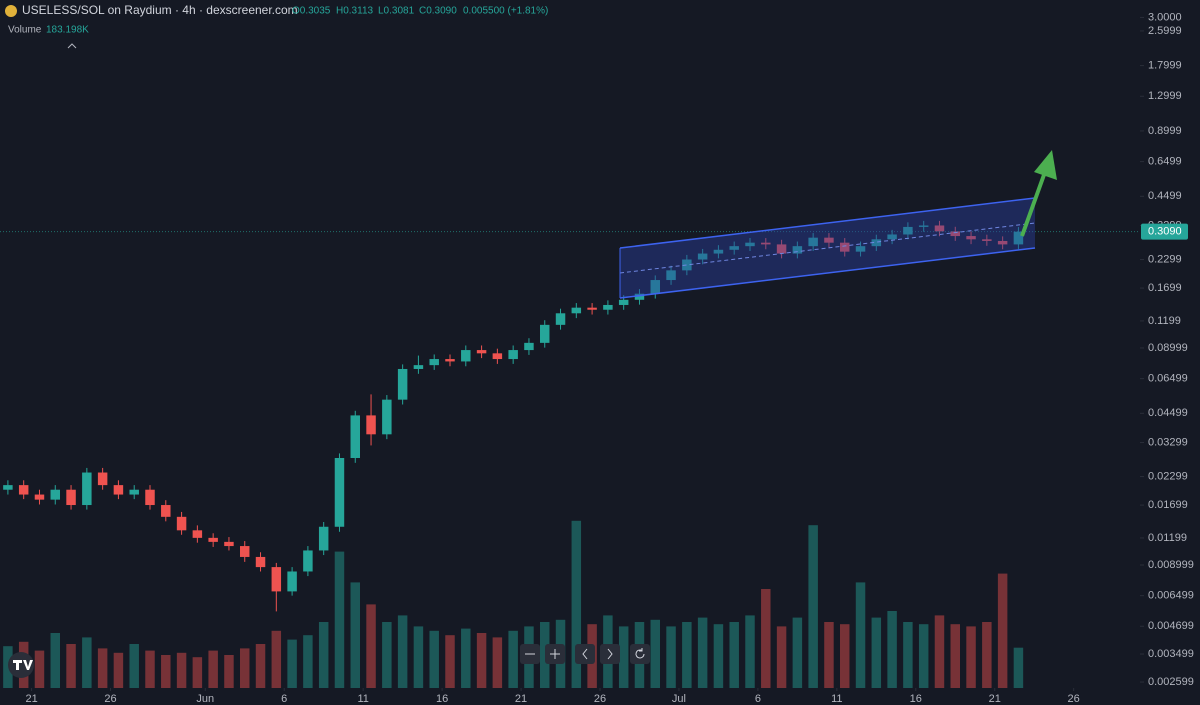  What do you see at coordinates (1165, 96) in the screenshot?
I see `y-tick-label: 1.2999` at bounding box center [1165, 96].